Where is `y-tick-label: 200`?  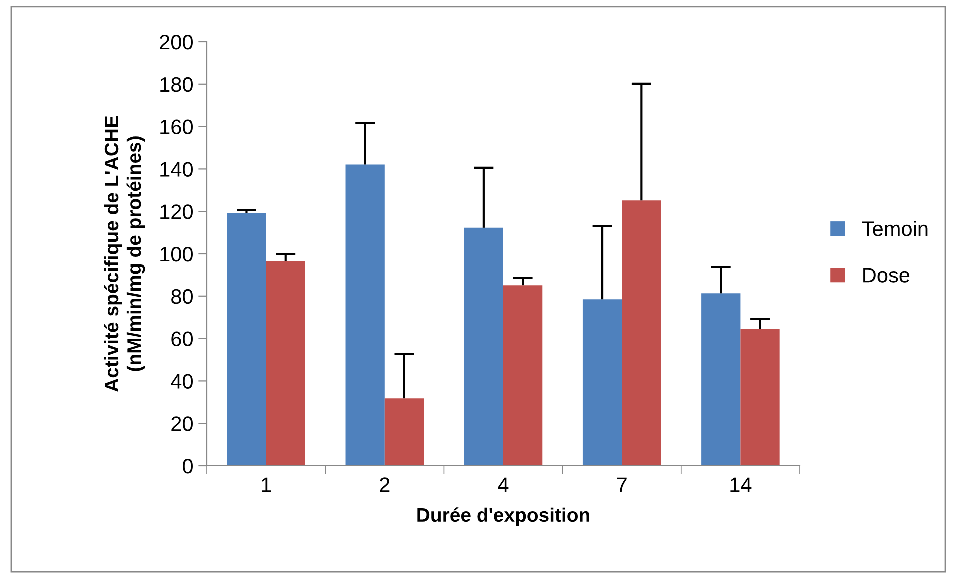 y-tick-label: 200 is located at coordinates (176, 42).